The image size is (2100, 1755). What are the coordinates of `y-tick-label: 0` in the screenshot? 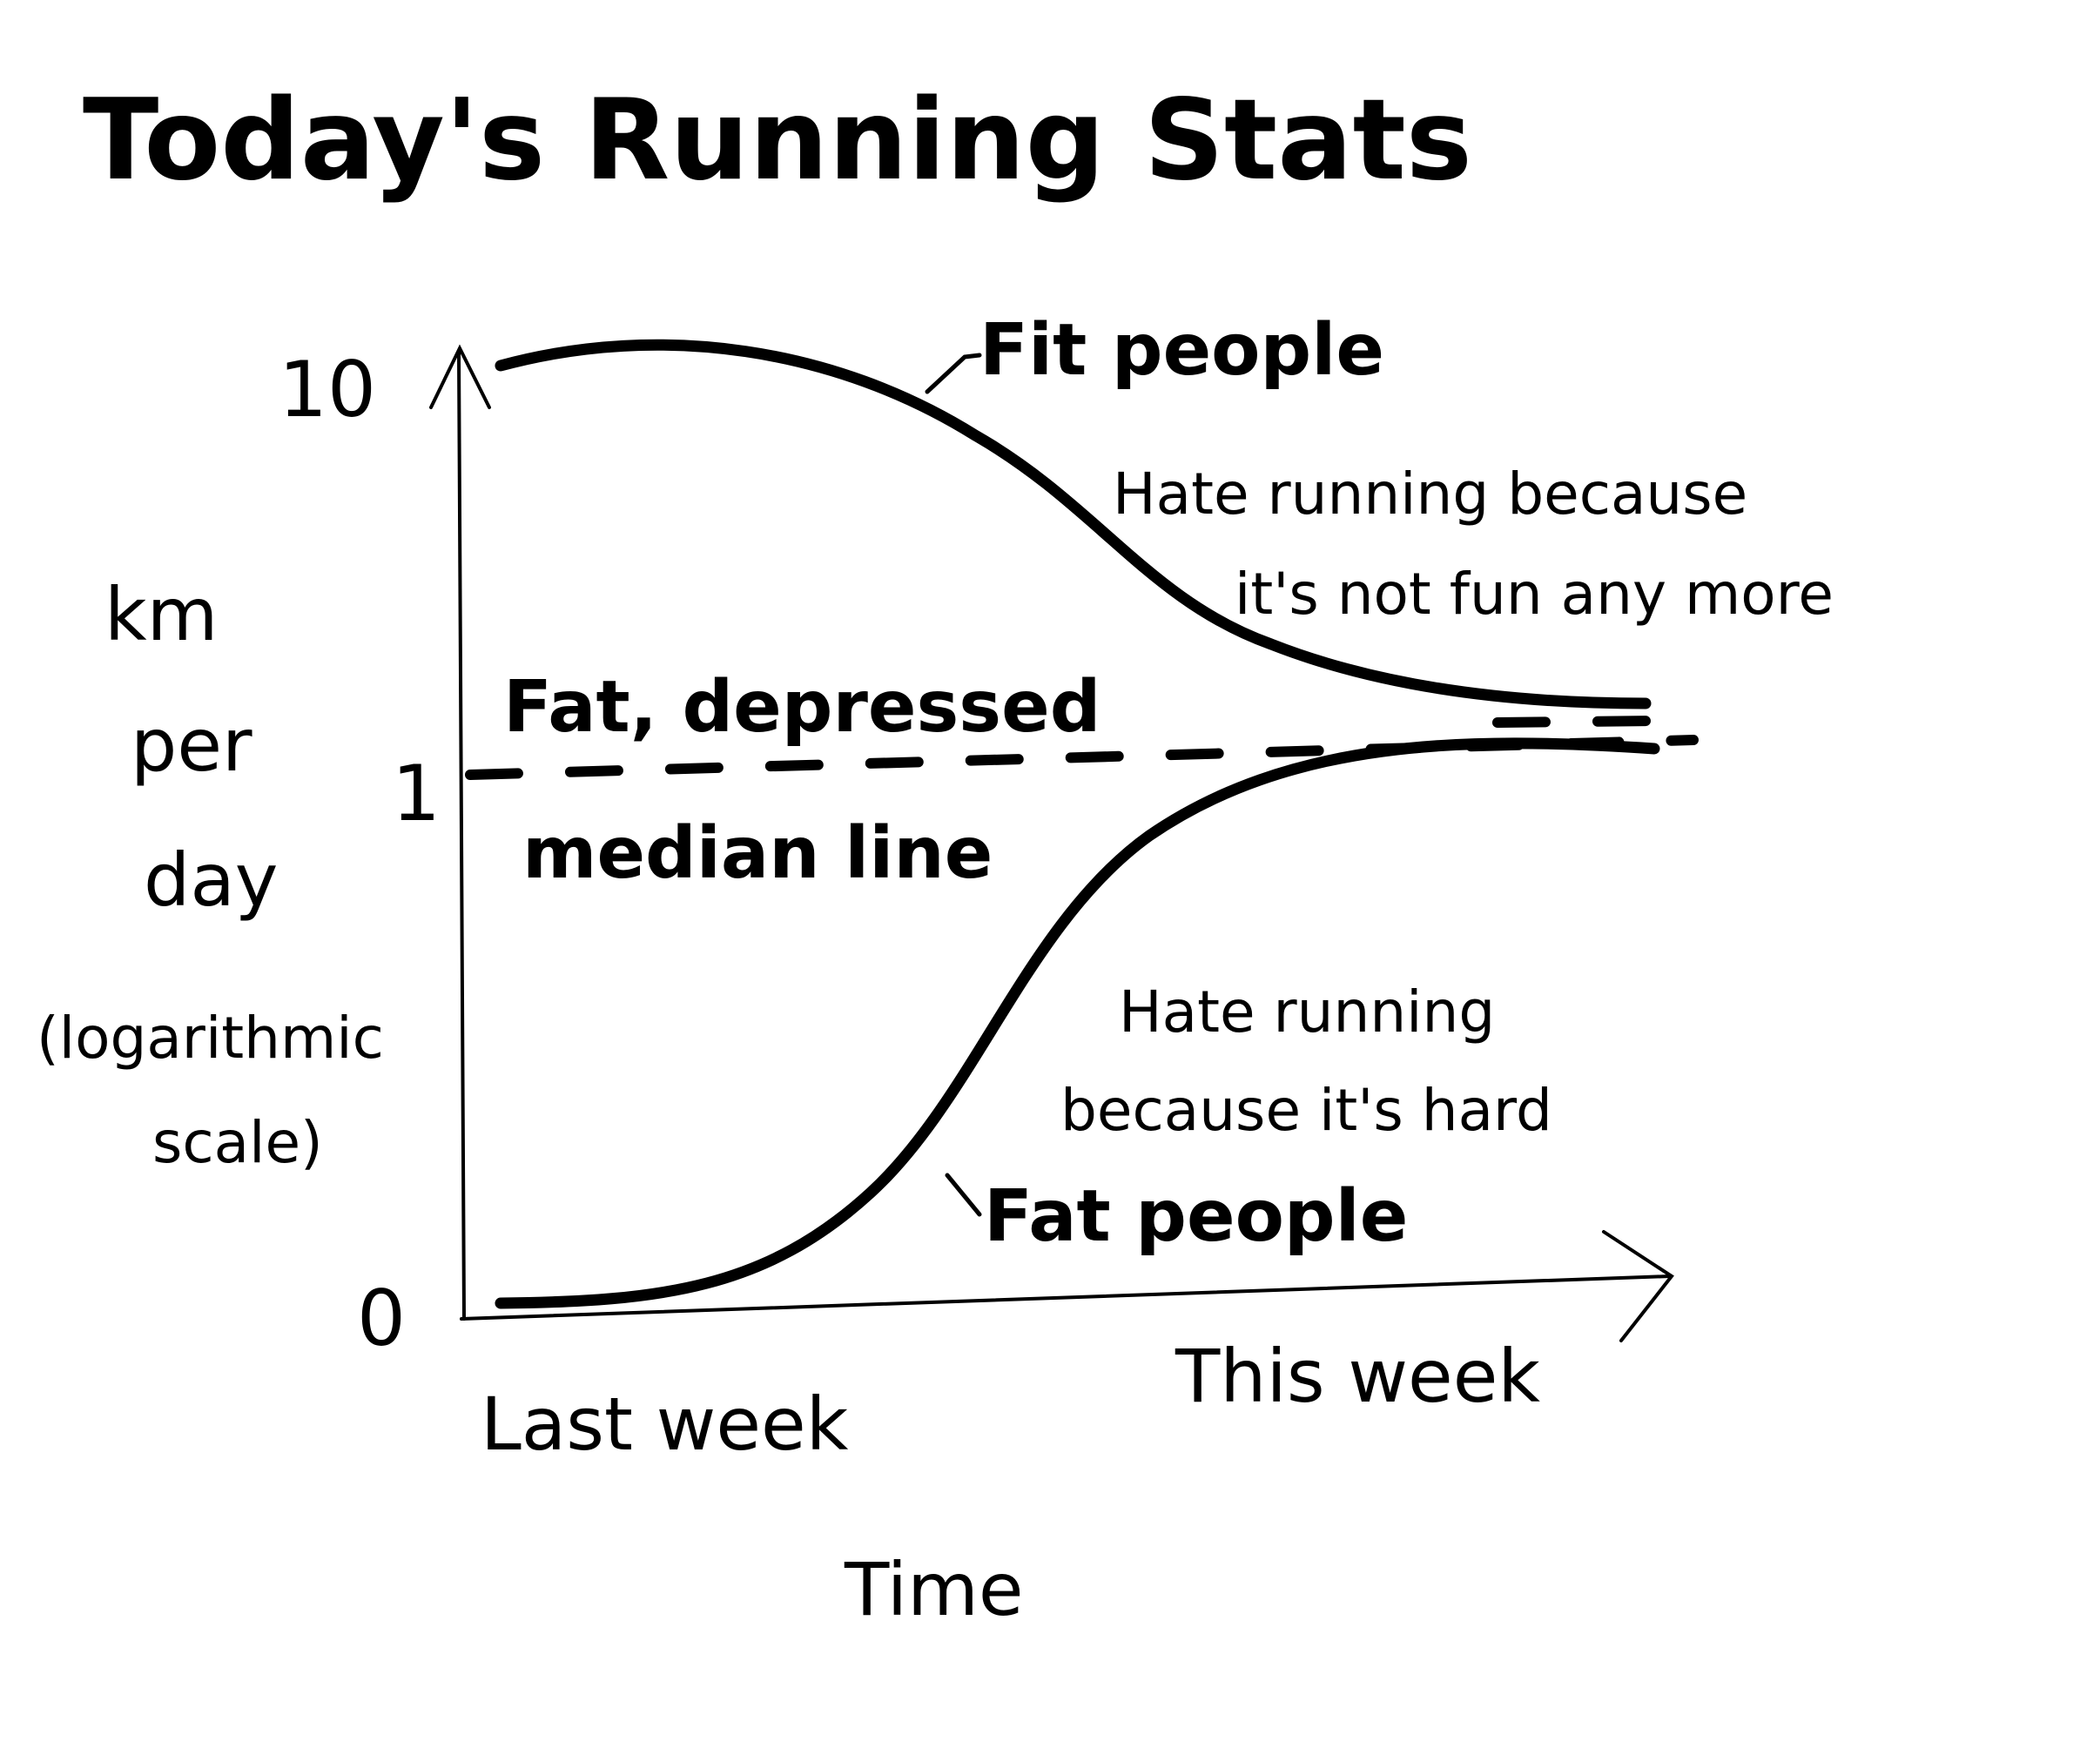 It's located at (381, 1318).